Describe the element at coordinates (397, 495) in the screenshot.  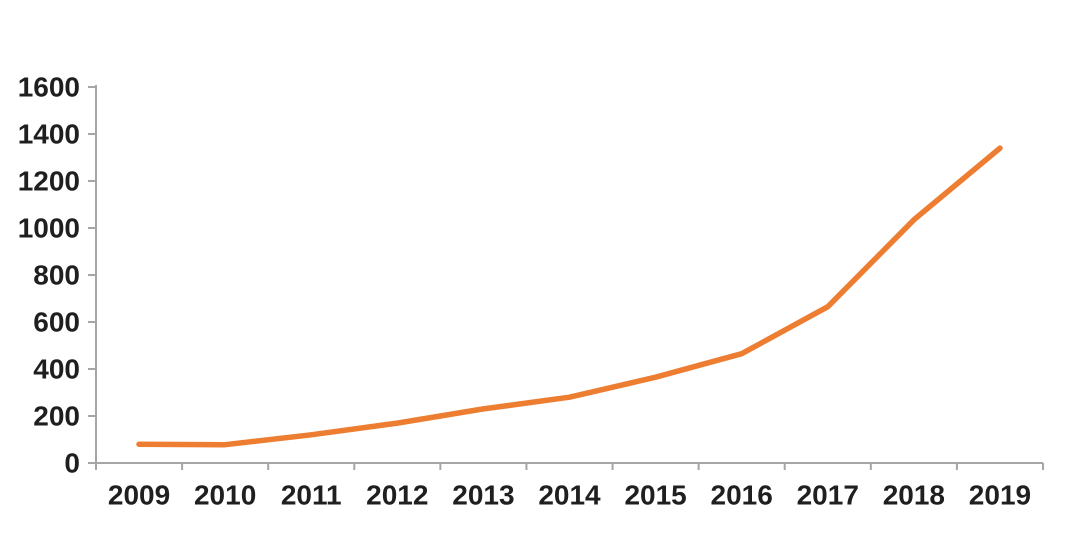
I see `x-tick-label: 2012` at that location.